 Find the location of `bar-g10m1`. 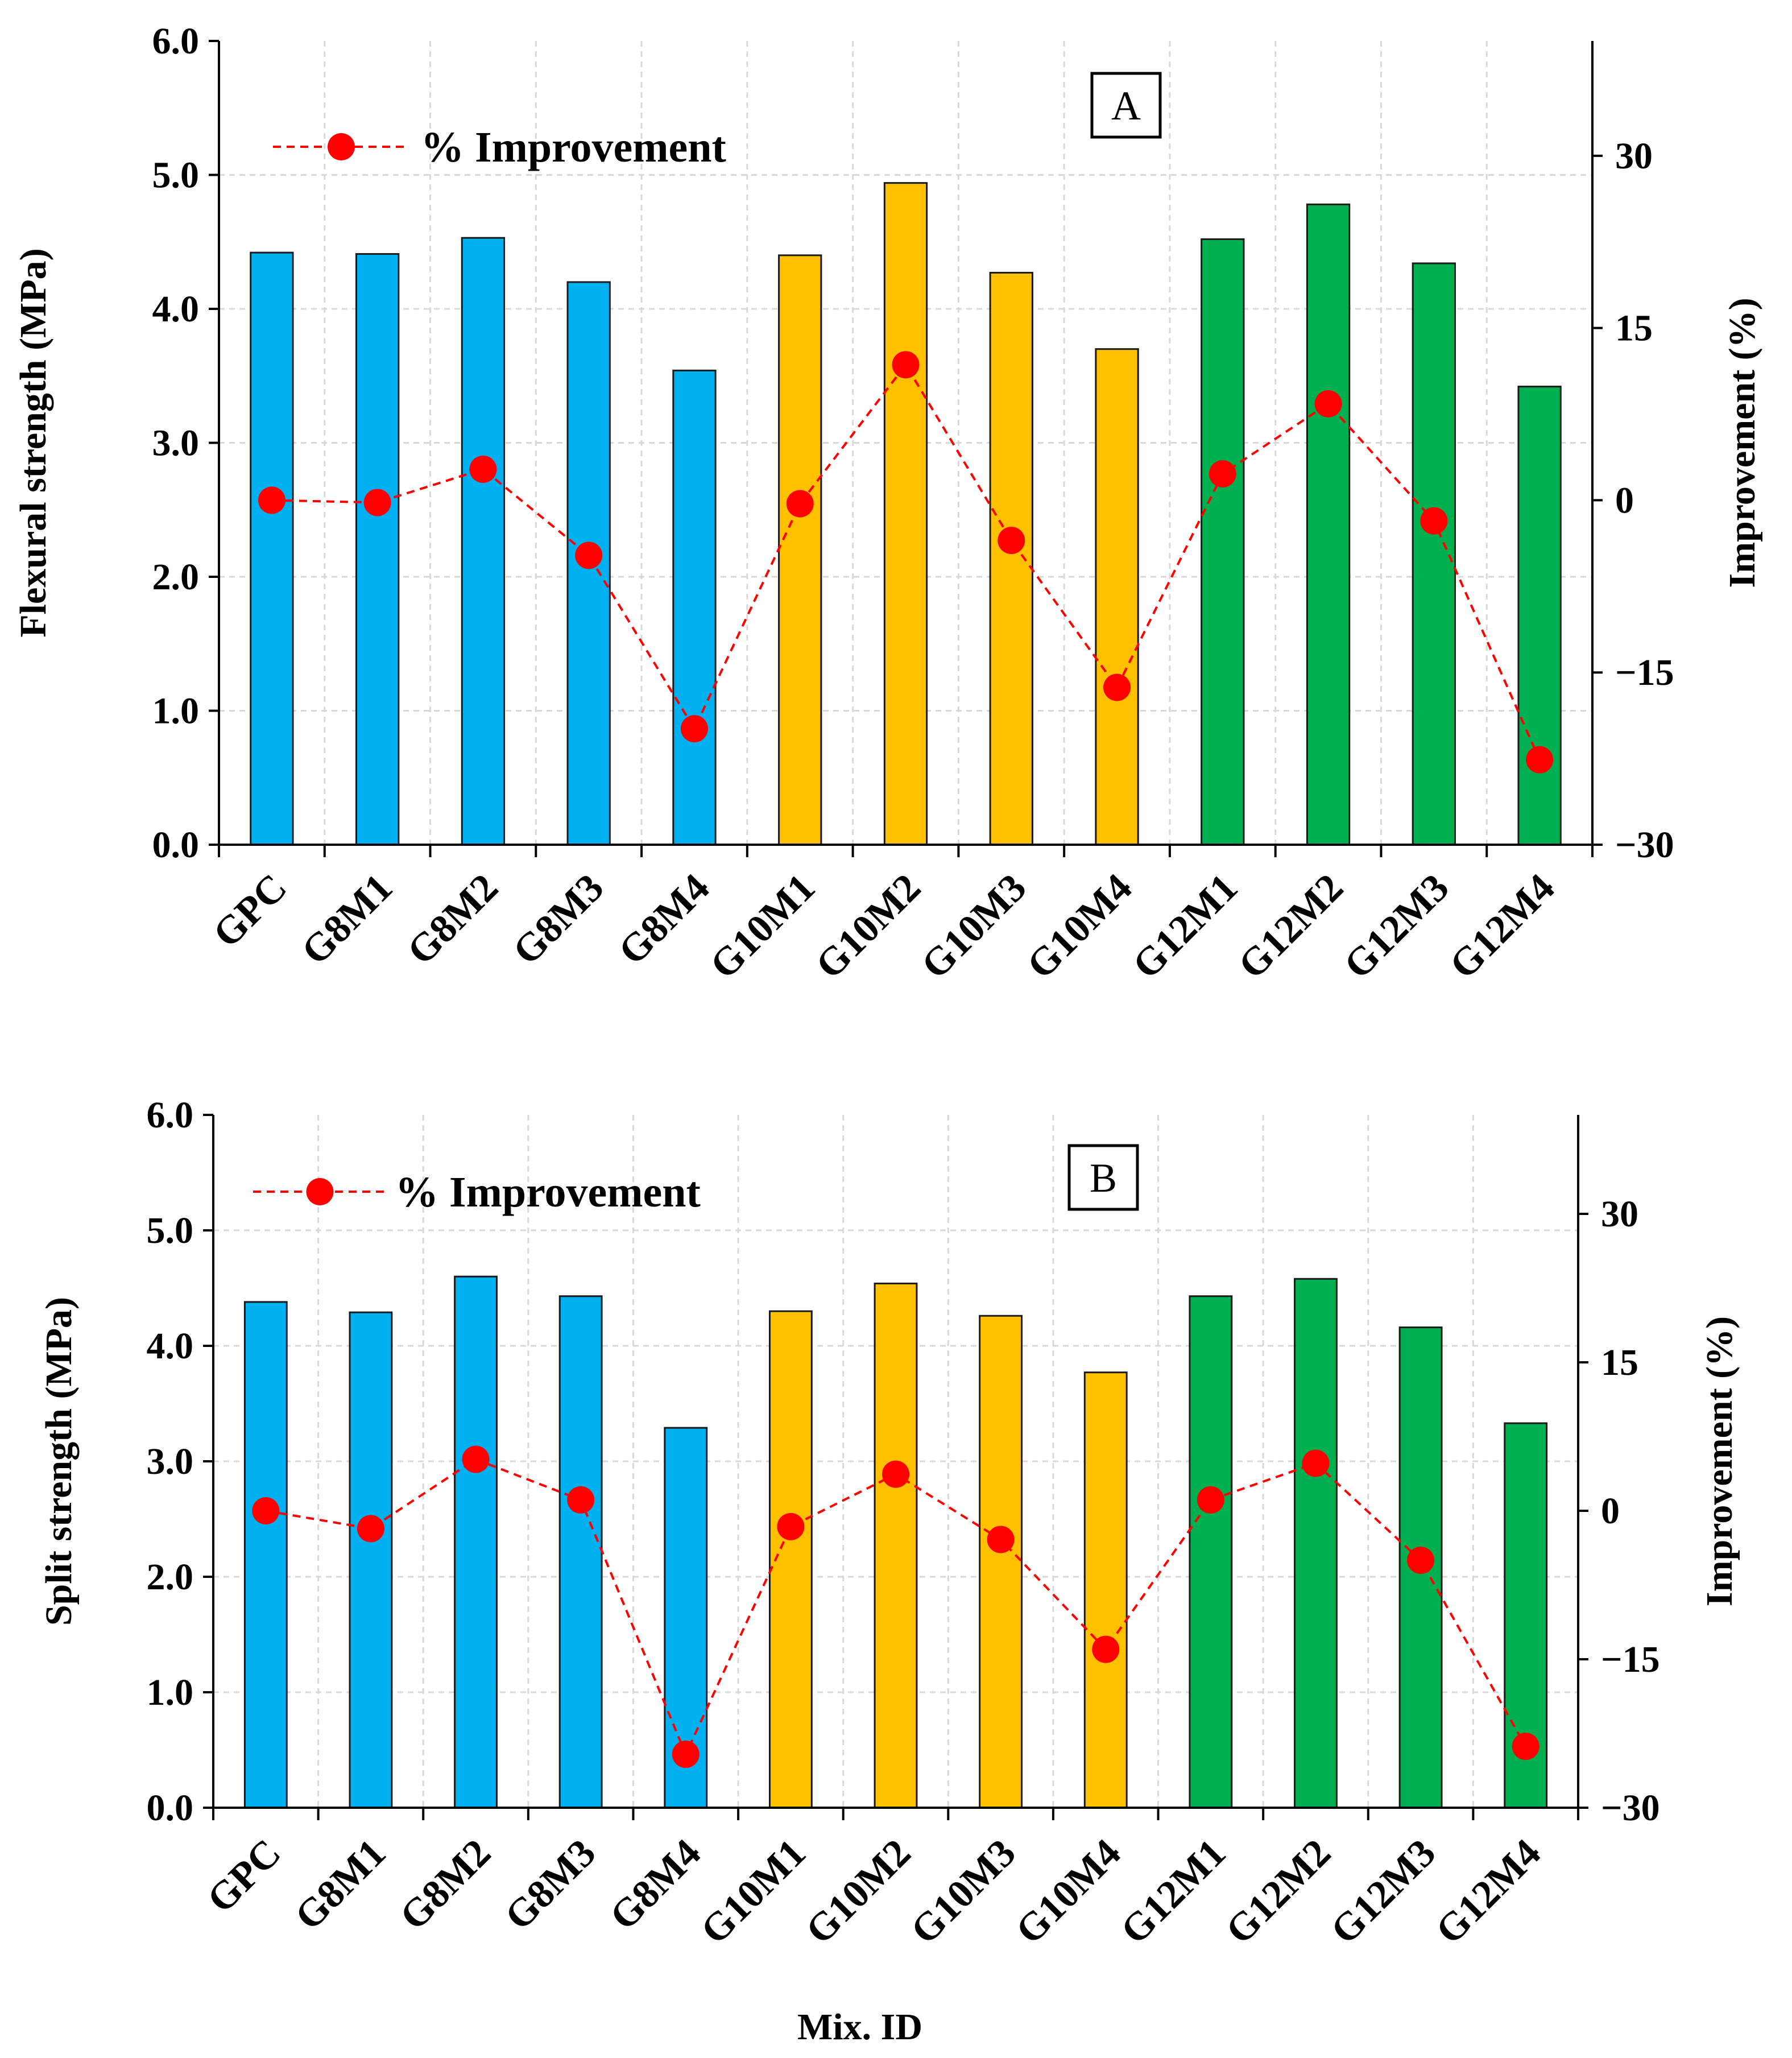

bar-g10m1 is located at coordinates (800, 550).